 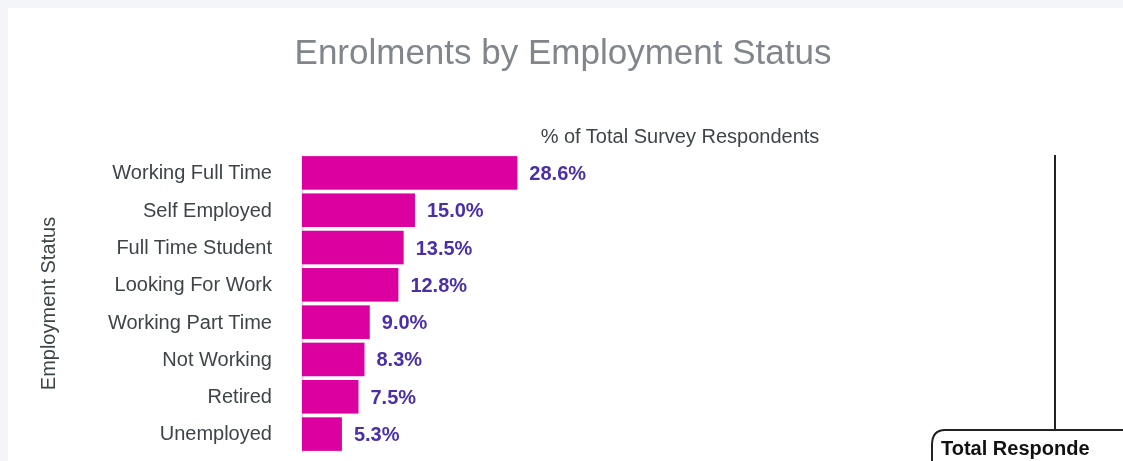 I want to click on y-tick-label: Self Employed, so click(x=207, y=209).